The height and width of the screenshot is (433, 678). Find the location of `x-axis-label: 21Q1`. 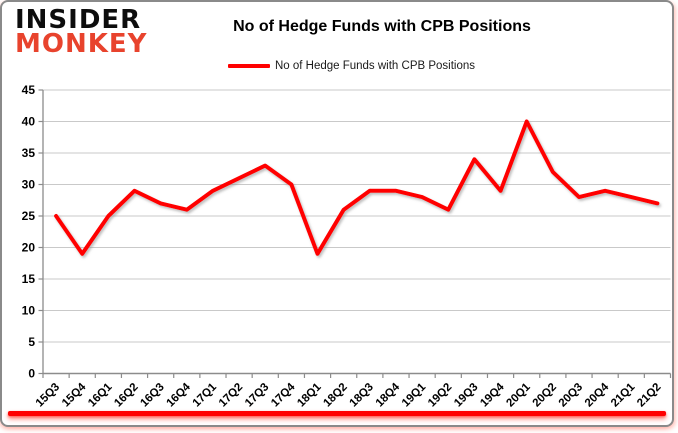

x-axis-label: 21Q1 is located at coordinates (623, 395).